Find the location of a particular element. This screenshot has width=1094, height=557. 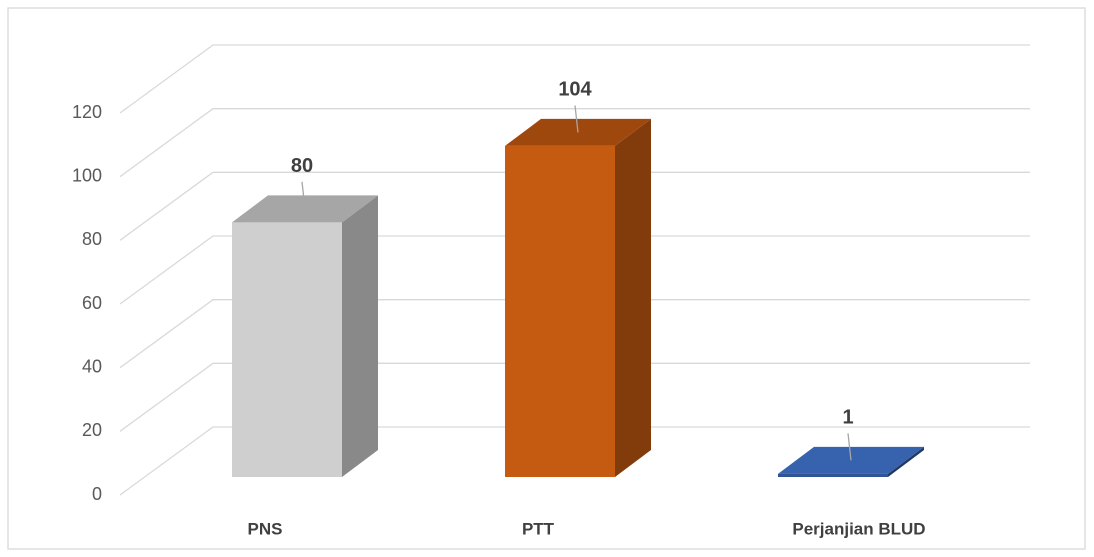

x-tick-label: PTT is located at coordinates (538, 528).